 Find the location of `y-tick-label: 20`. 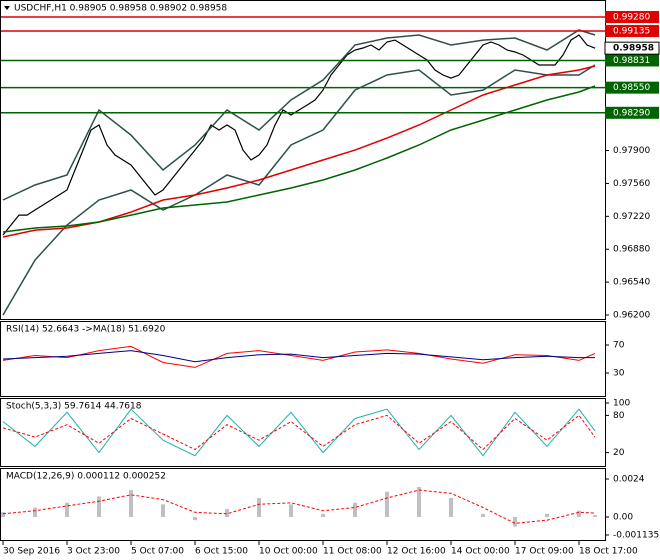

y-tick-label: 20 is located at coordinates (619, 453).